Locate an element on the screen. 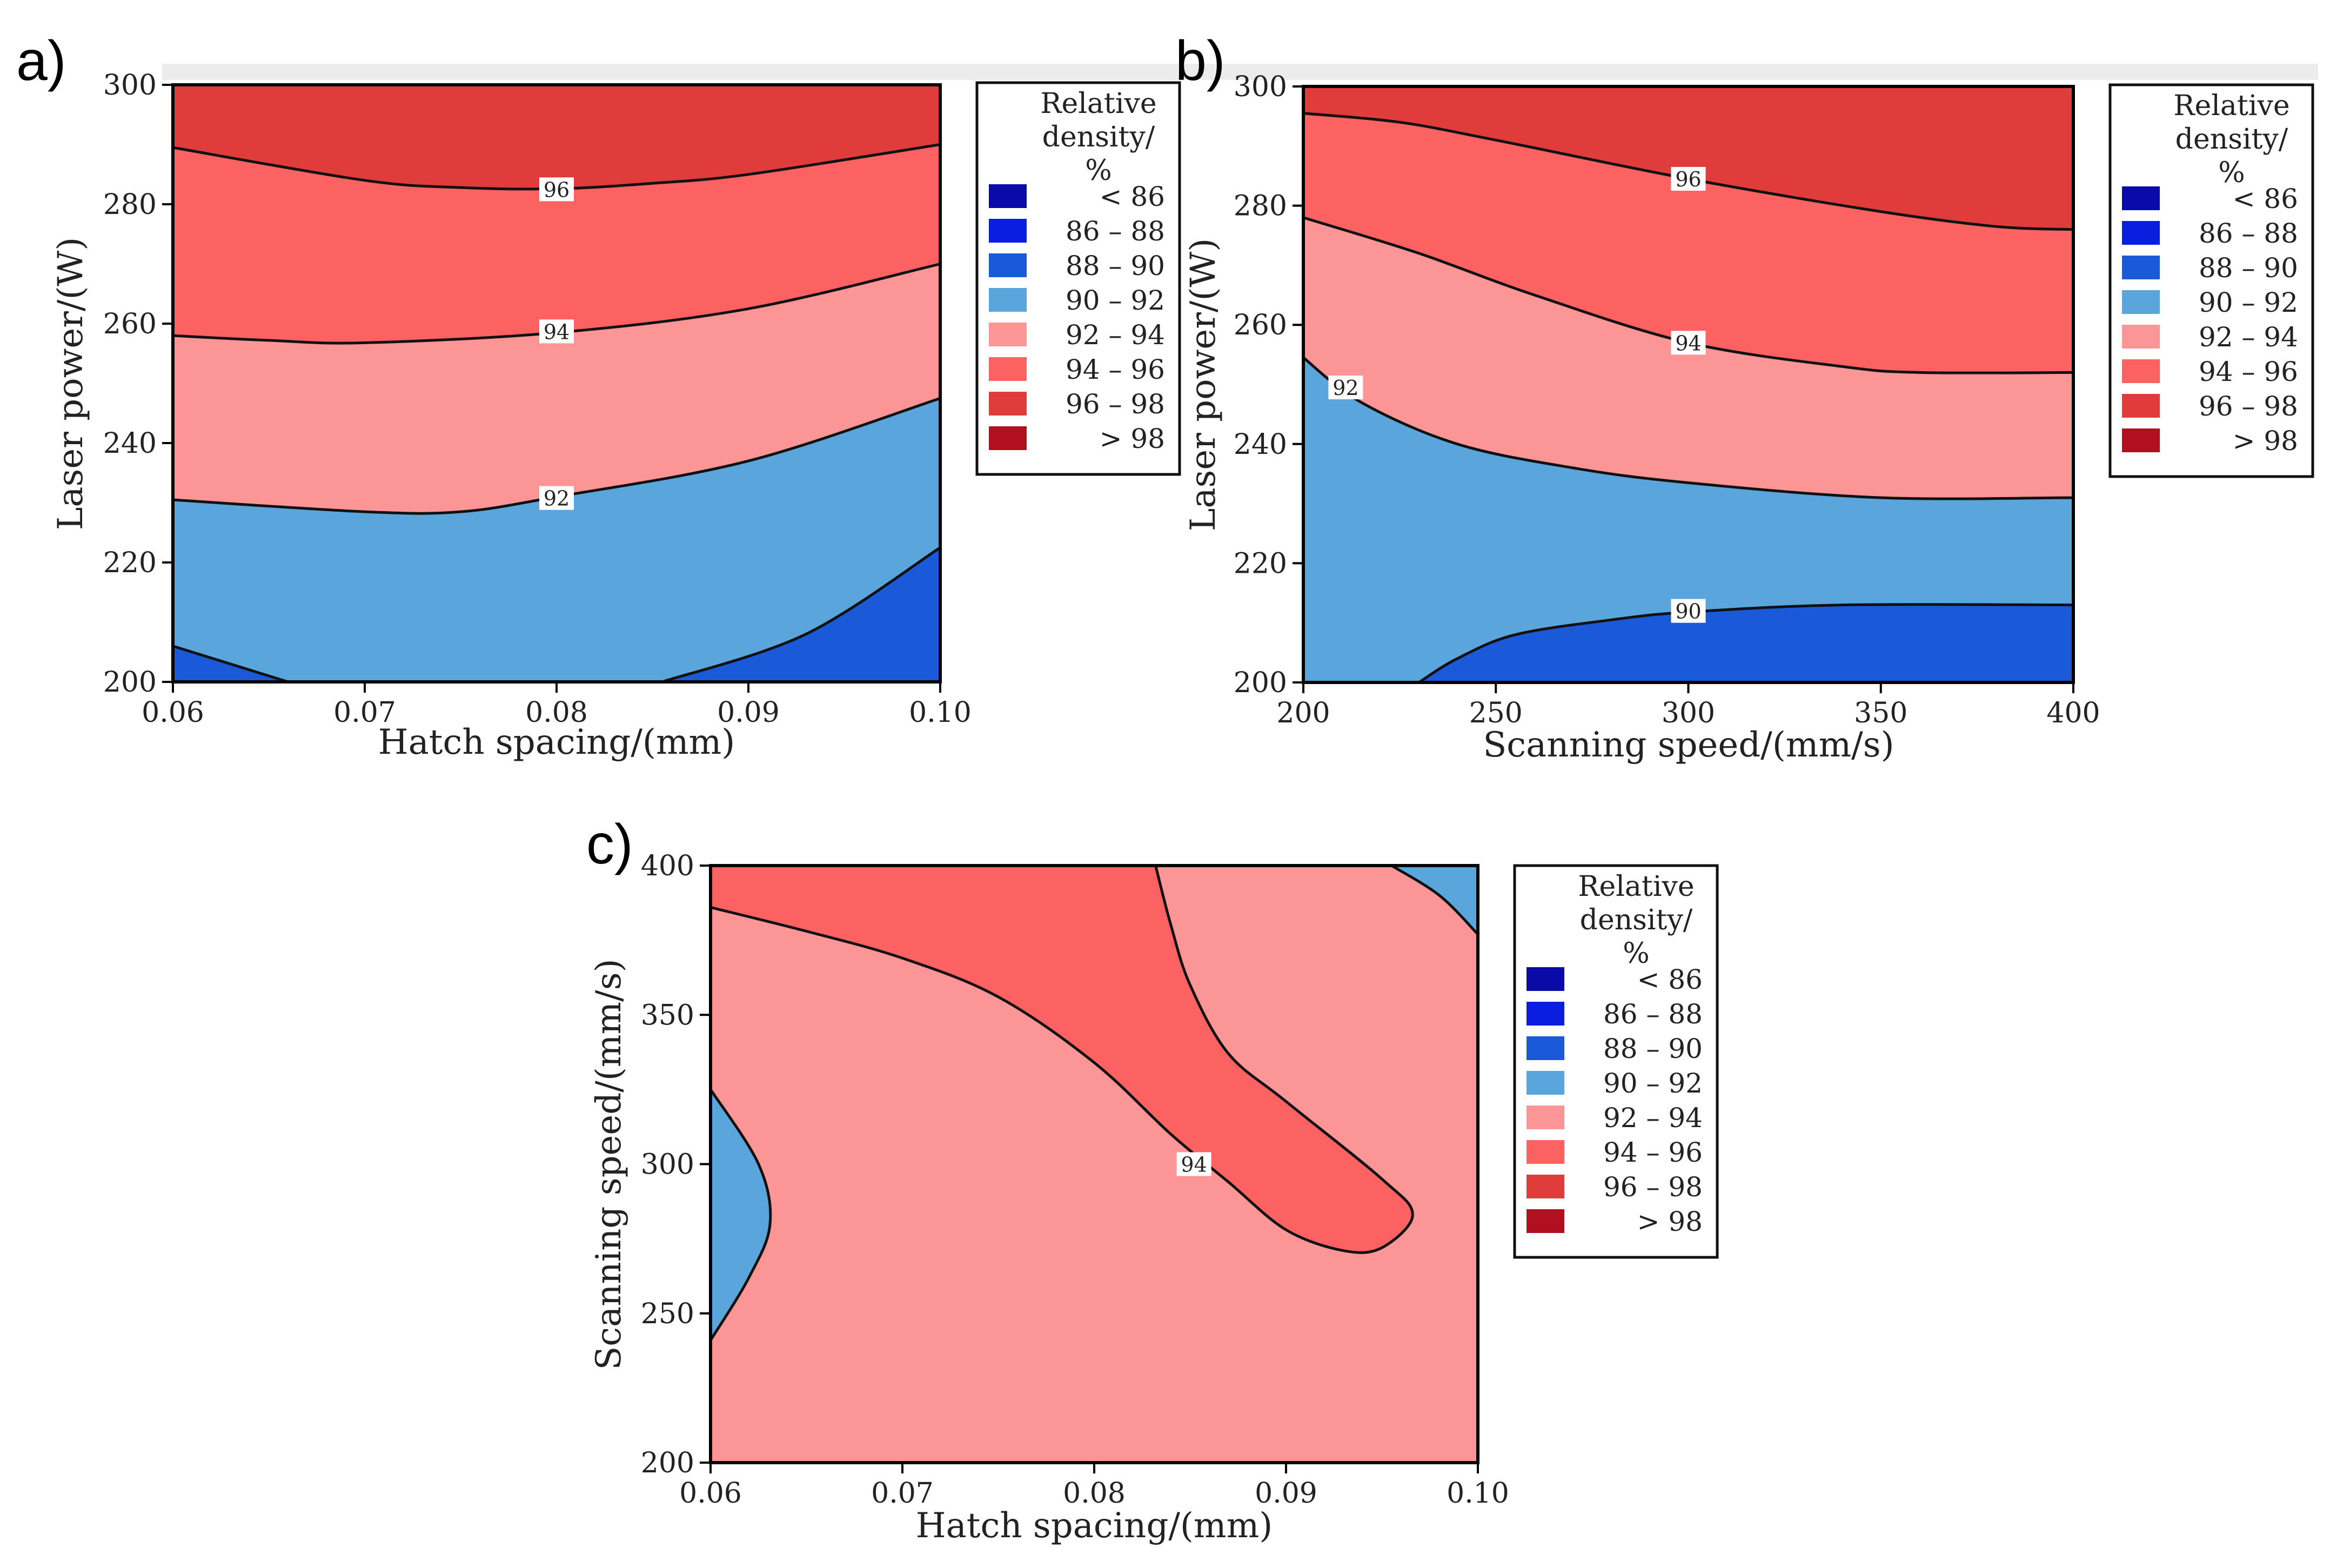 This screenshot has width=2330, height=1568. pb-x-tick-label: 400 is located at coordinates (2073, 713).